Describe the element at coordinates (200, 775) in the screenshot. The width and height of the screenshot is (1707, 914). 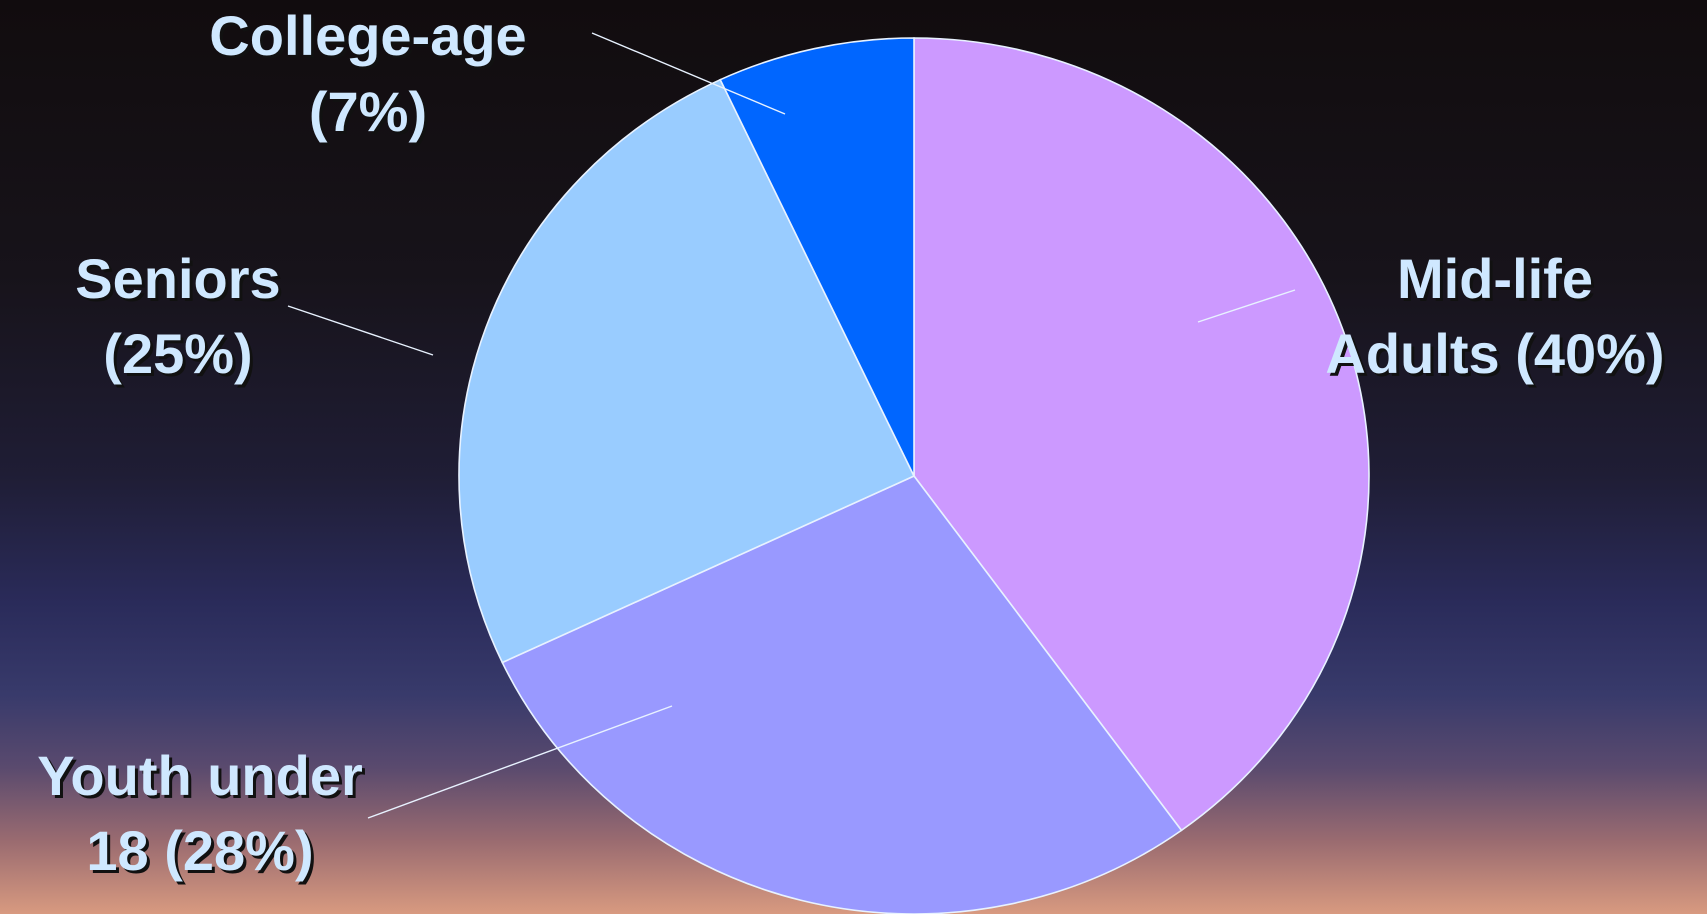
I see `slice-label-1-line-0: Youth under` at that location.